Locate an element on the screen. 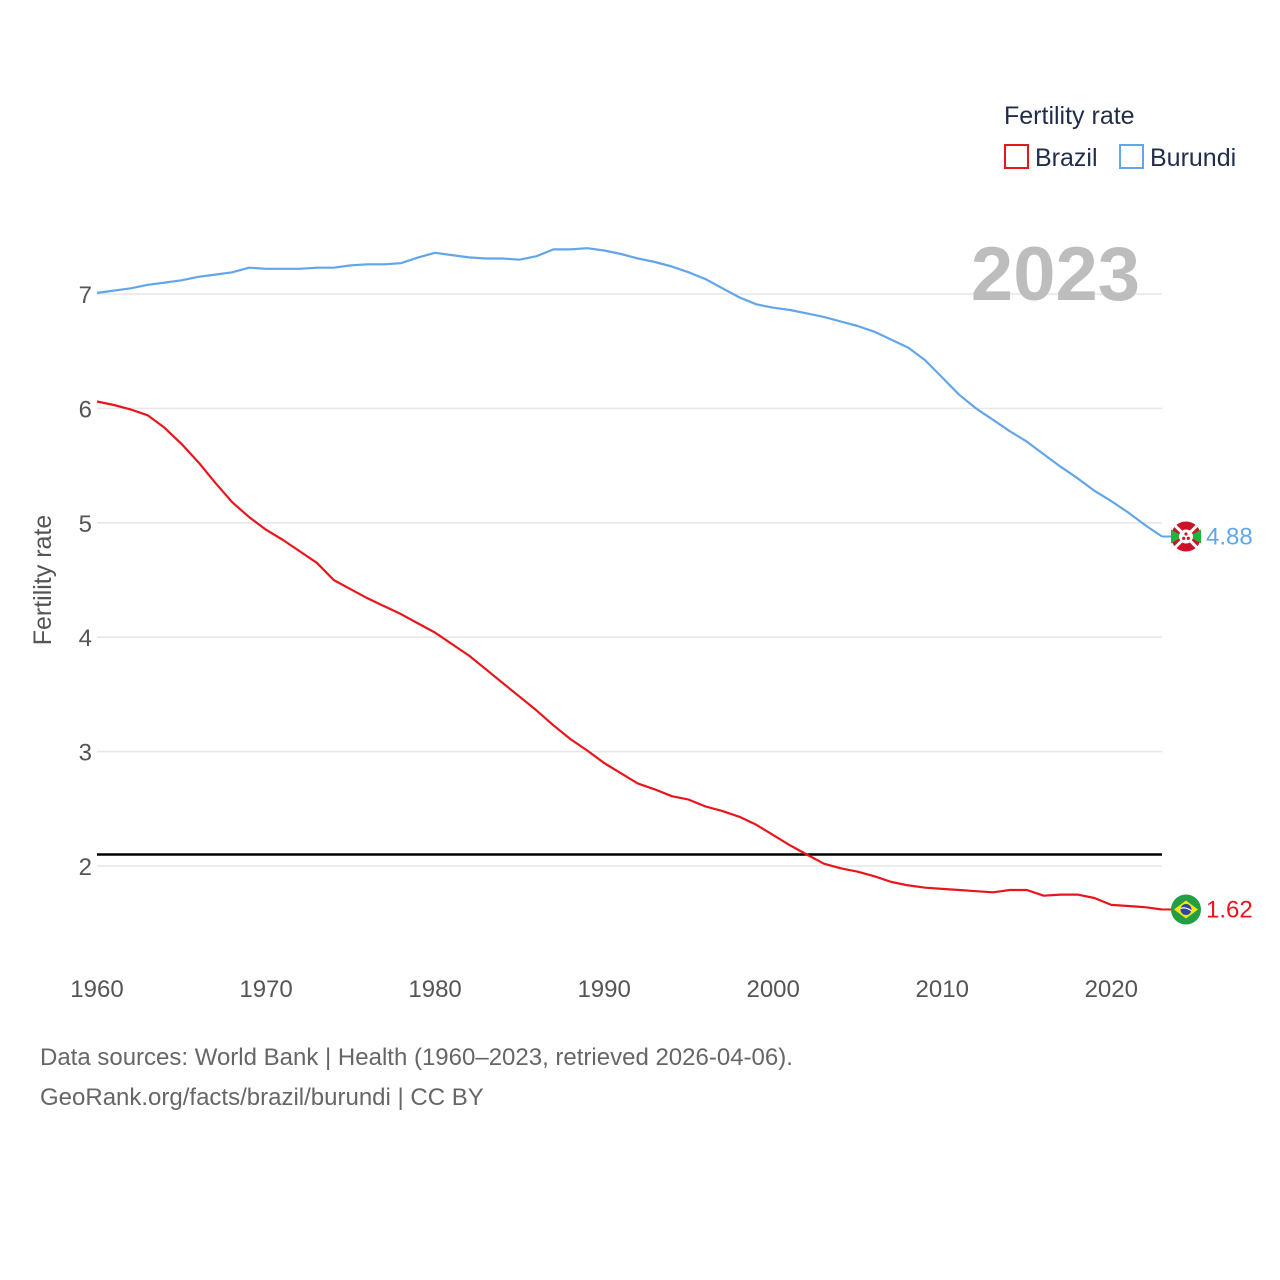 This screenshot has width=1280, height=1280. y-tick-label: 4 is located at coordinates (85, 638).